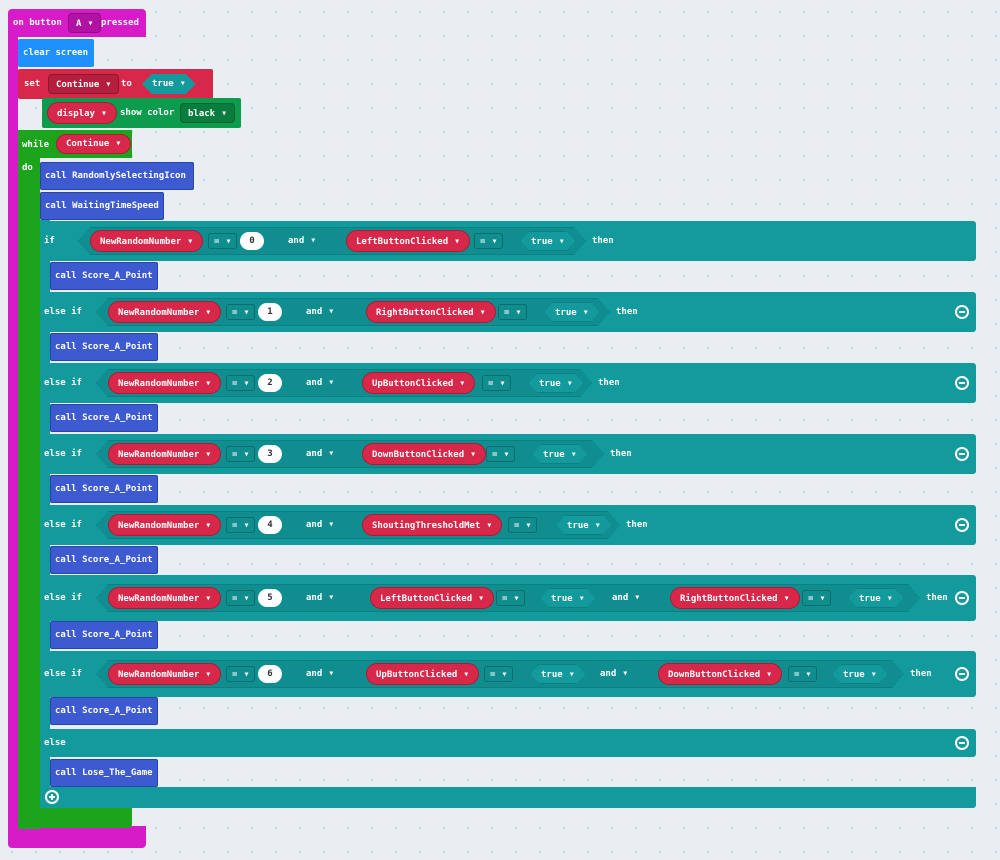 This screenshot has width=1000, height=860. What do you see at coordinates (147, 113) in the screenshot?
I see `show-color-label: show color` at bounding box center [147, 113].